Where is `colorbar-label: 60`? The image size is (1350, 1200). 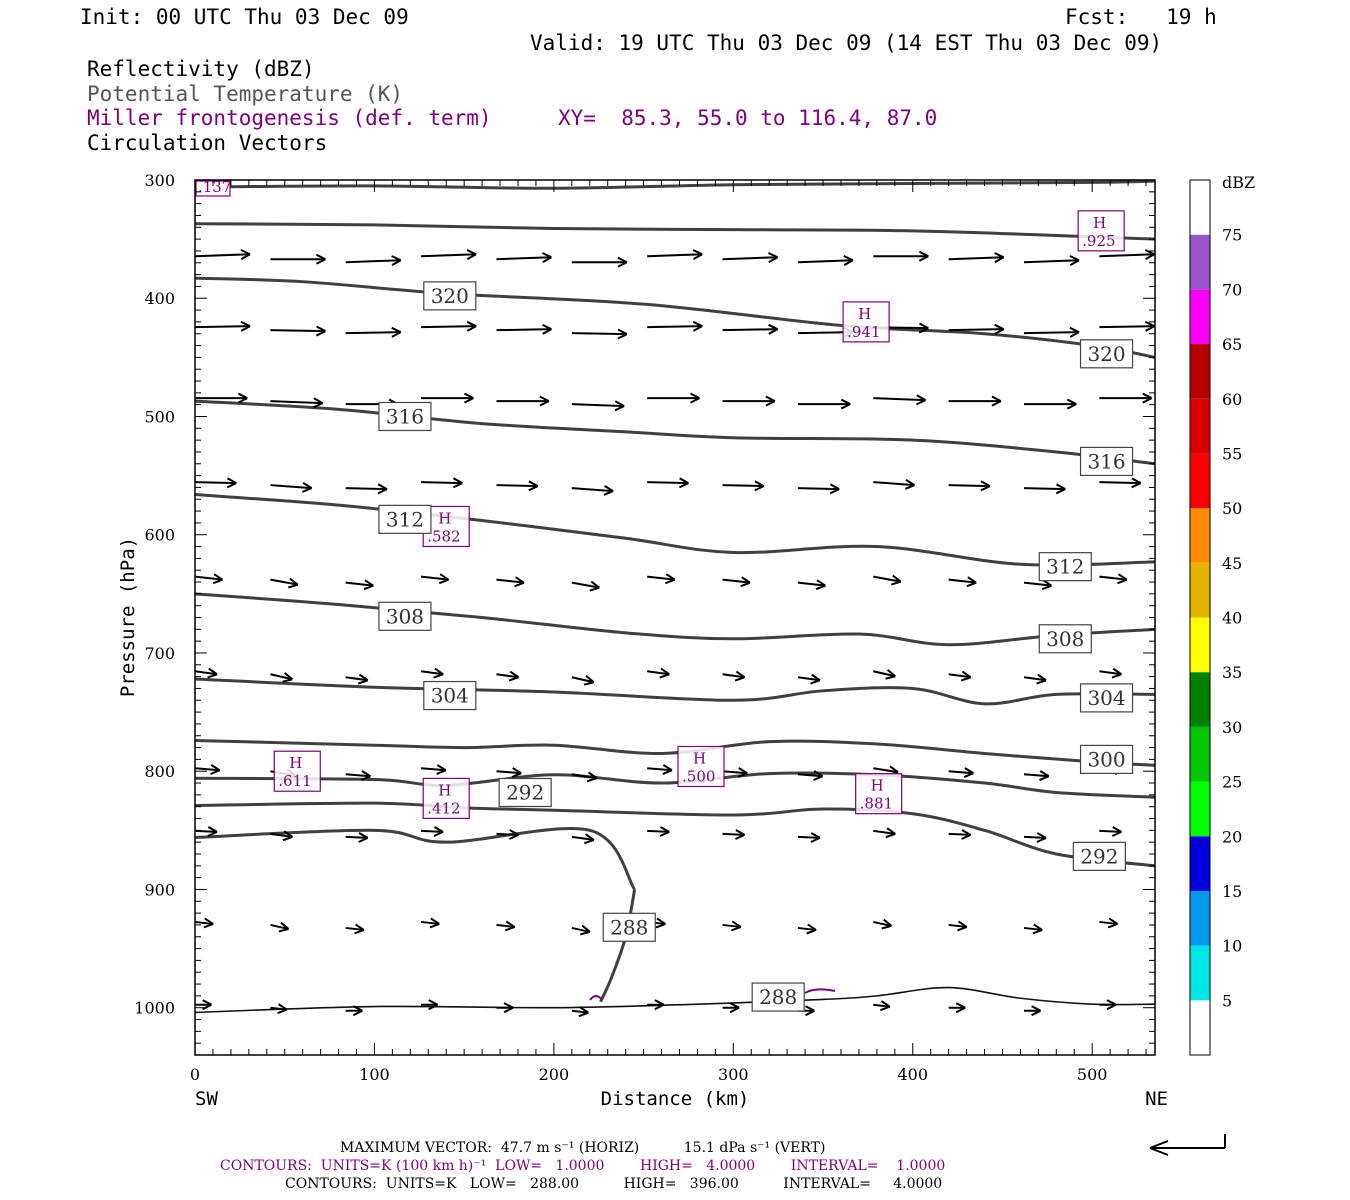
colorbar-label: 60 is located at coordinates (1232, 399).